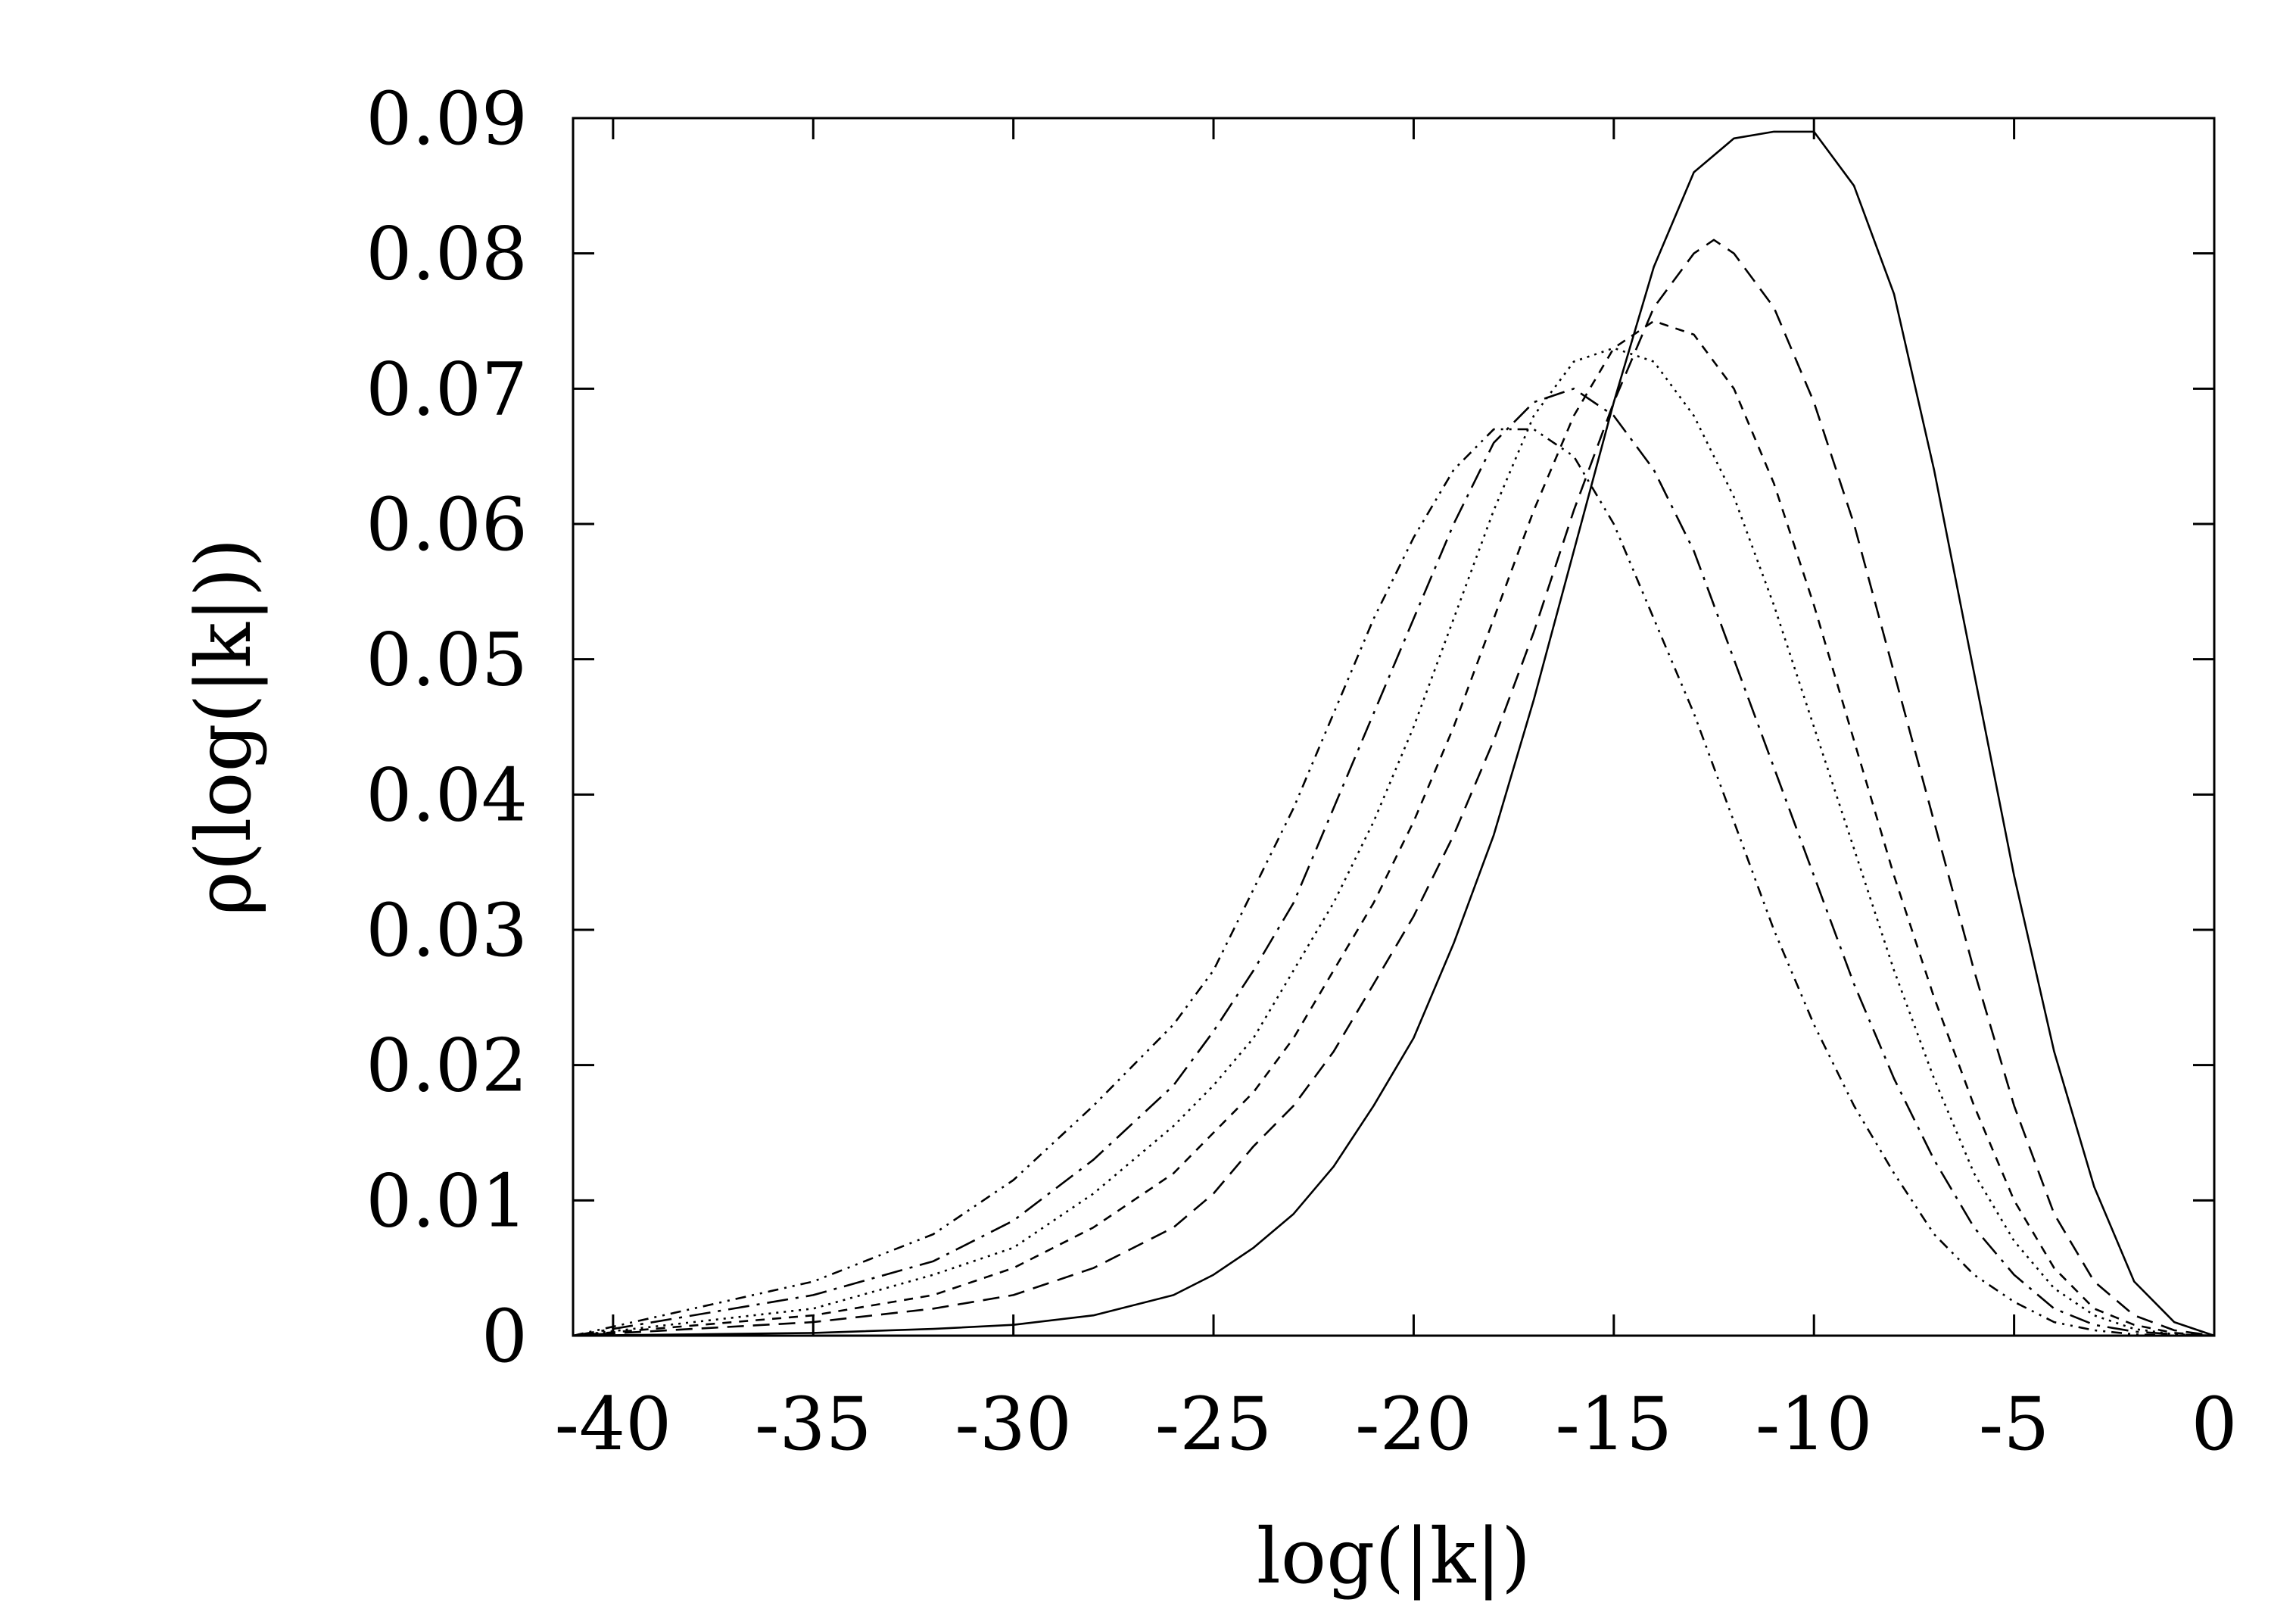 This screenshot has width=2296, height=1609. I want to click on y-tick-label: 0.05, so click(447, 661).